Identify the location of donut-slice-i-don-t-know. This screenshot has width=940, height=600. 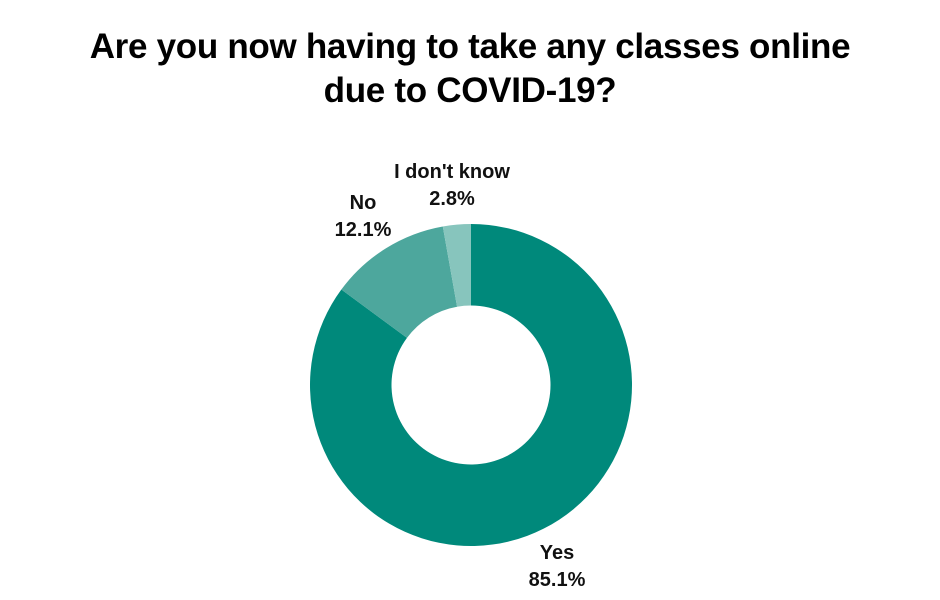
(456, 265).